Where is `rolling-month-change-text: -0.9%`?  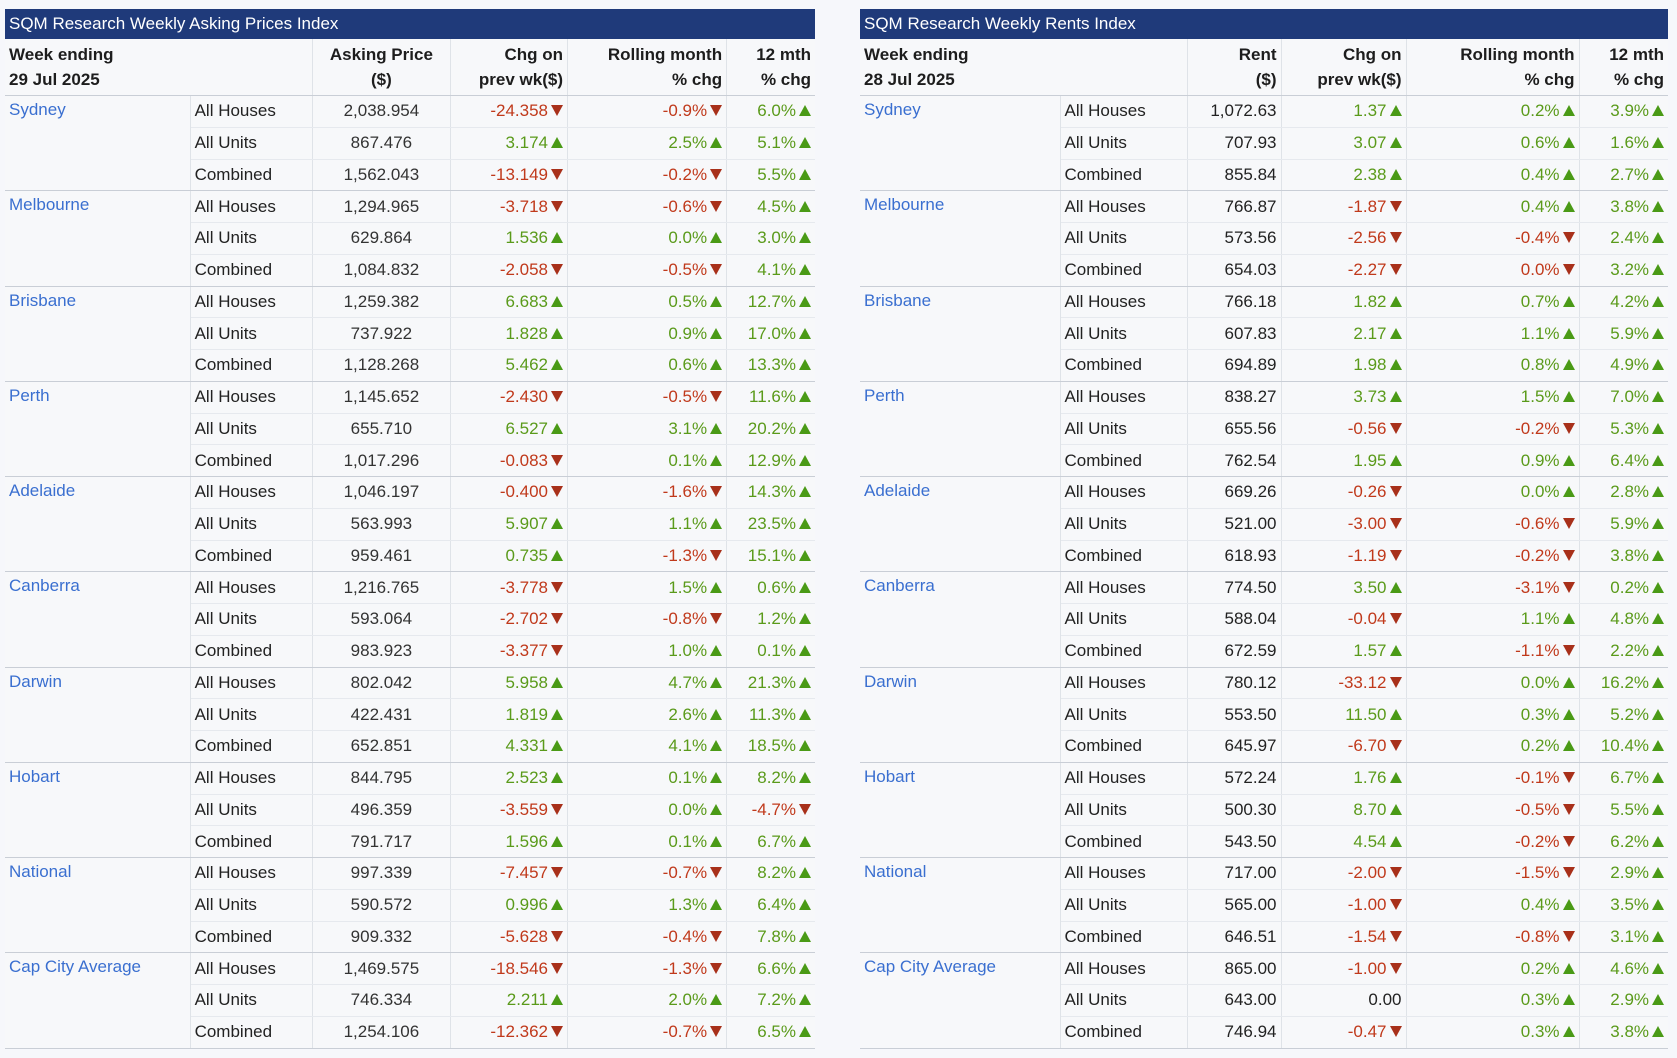
rolling-month-change-text: -0.9% is located at coordinates (685, 111).